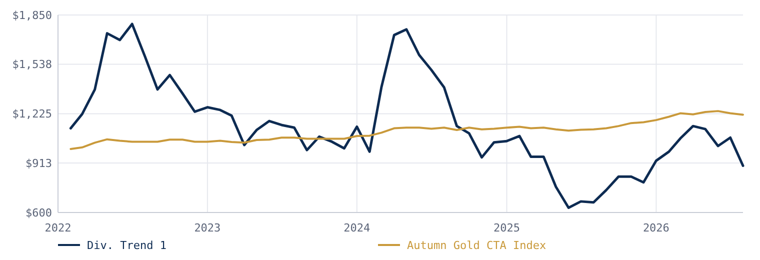  Describe the element at coordinates (476, 245) in the screenshot. I see `legend-label: Autumn Gold CTA Index` at that location.